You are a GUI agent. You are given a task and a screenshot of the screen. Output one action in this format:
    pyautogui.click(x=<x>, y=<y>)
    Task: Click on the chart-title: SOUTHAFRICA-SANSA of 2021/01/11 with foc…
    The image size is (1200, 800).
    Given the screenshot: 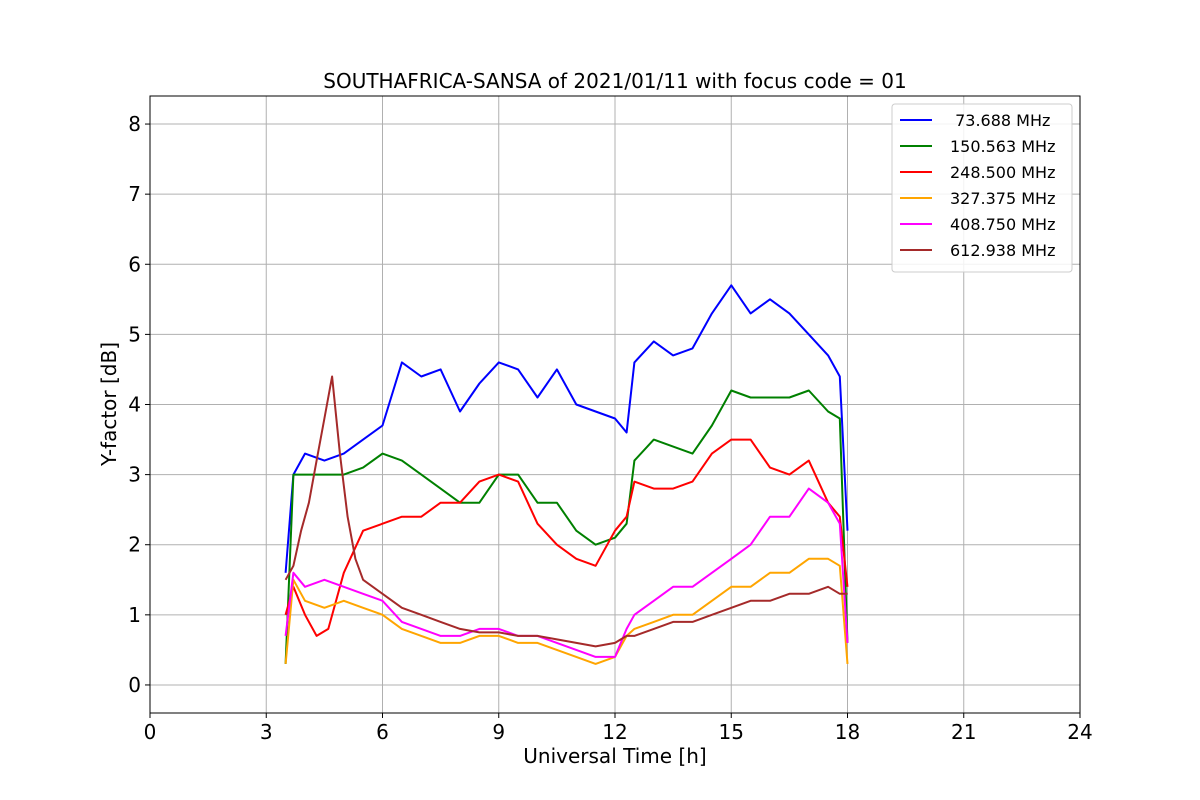 What is the action you would take?
    pyautogui.click(x=615, y=81)
    